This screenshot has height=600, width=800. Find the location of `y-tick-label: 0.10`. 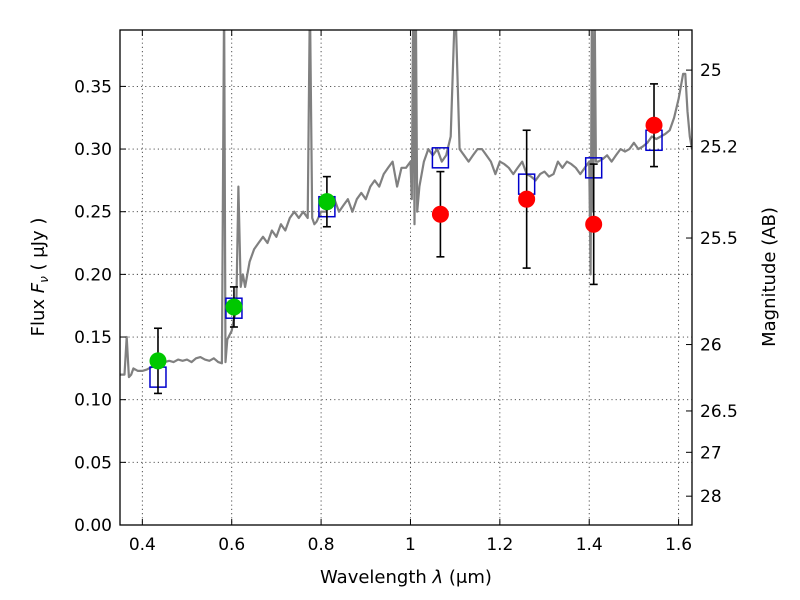

y-tick-label: 0.10 is located at coordinates (93, 401).